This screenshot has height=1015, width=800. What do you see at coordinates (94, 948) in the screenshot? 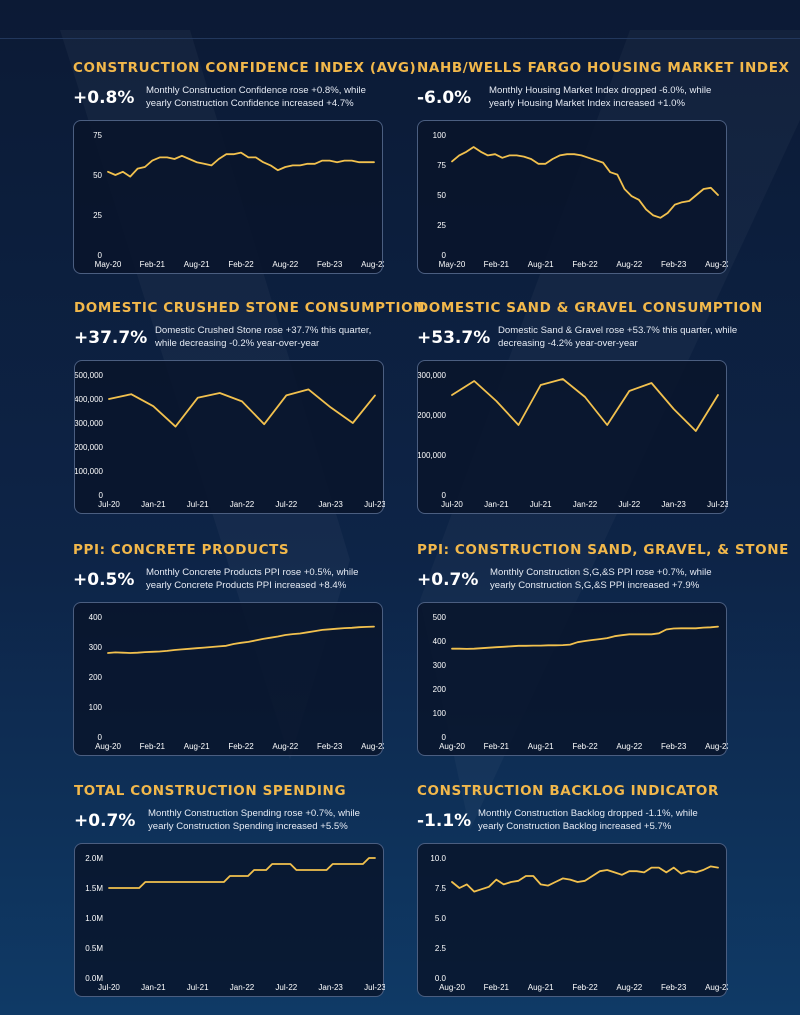
I see `y-tick-label: 0.5M` at bounding box center [94, 948].